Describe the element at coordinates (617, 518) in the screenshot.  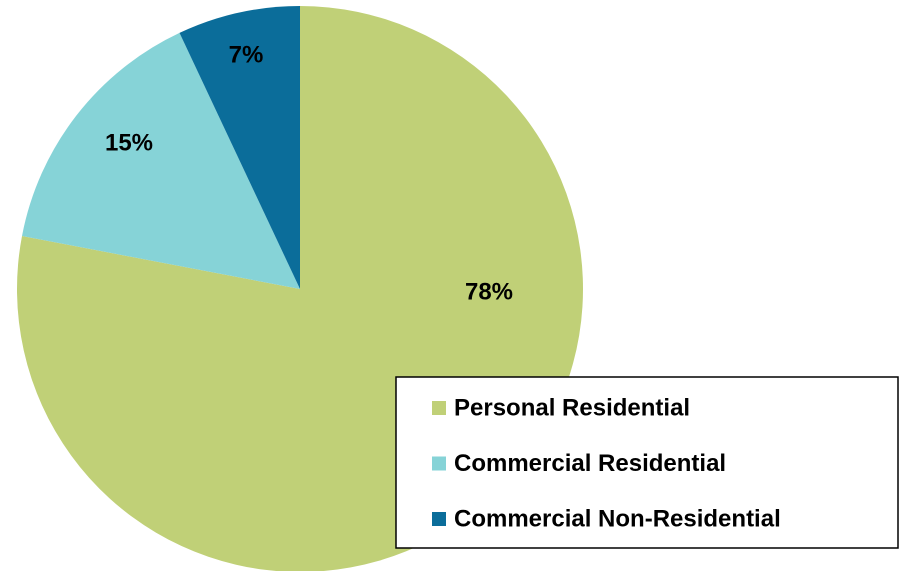
I see `legend-label: Commercial Non-Residential` at that location.